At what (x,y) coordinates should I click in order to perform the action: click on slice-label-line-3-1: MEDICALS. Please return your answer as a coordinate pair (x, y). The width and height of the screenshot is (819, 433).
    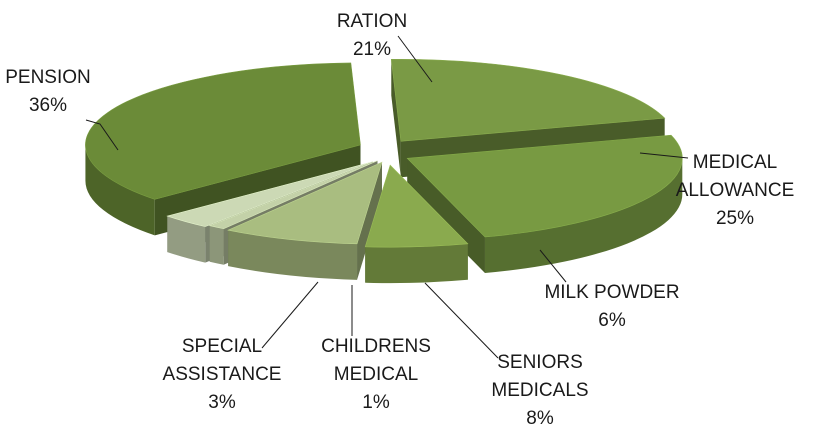
    Looking at the image, I should click on (539, 390).